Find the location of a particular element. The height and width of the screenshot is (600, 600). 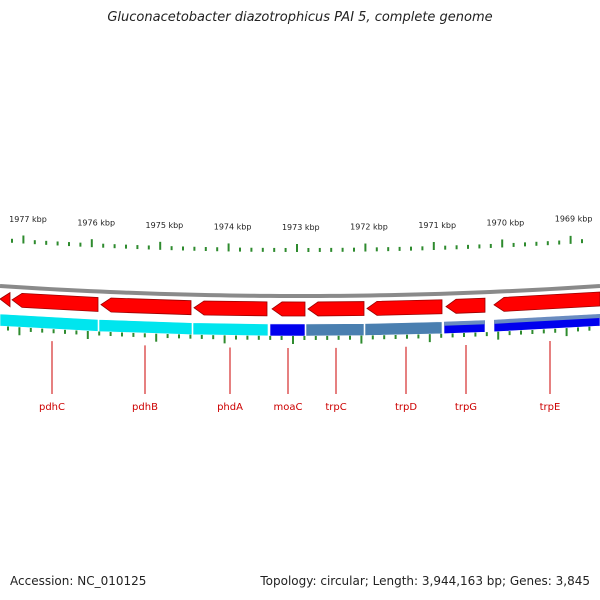

scale-label: 1971 kbp is located at coordinates (437, 225).